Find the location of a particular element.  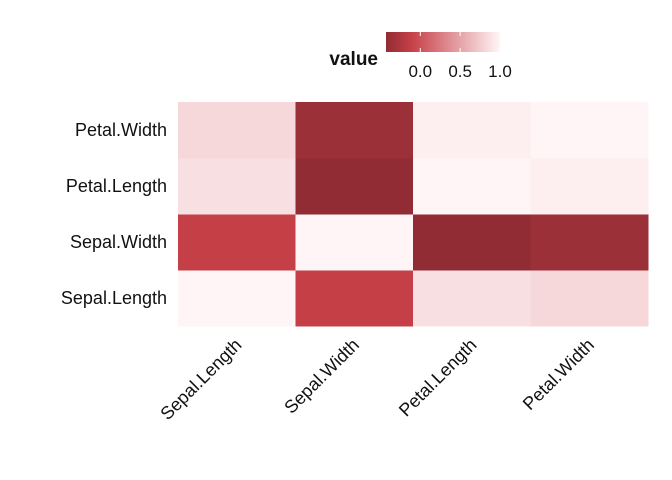

heatmap-cell-Sepal.Width-Sepal.Length is located at coordinates (237, 242).